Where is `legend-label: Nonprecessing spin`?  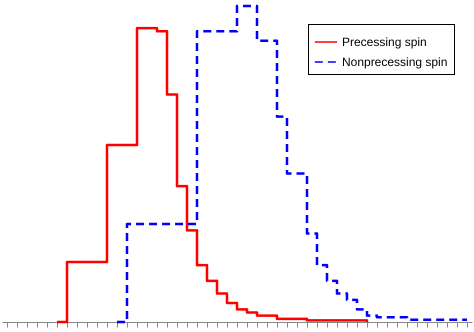
legend-label: Nonprecessing spin is located at coordinates (395, 62).